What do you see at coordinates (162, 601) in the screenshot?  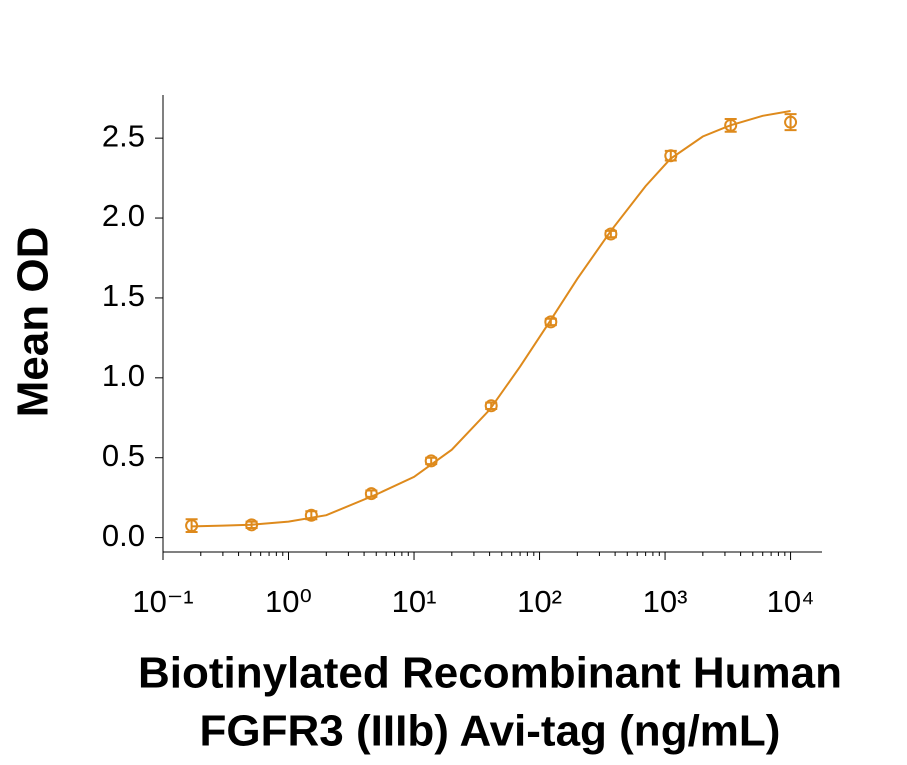 I see `x-tick-label: 10⁻¹` at bounding box center [162, 601].